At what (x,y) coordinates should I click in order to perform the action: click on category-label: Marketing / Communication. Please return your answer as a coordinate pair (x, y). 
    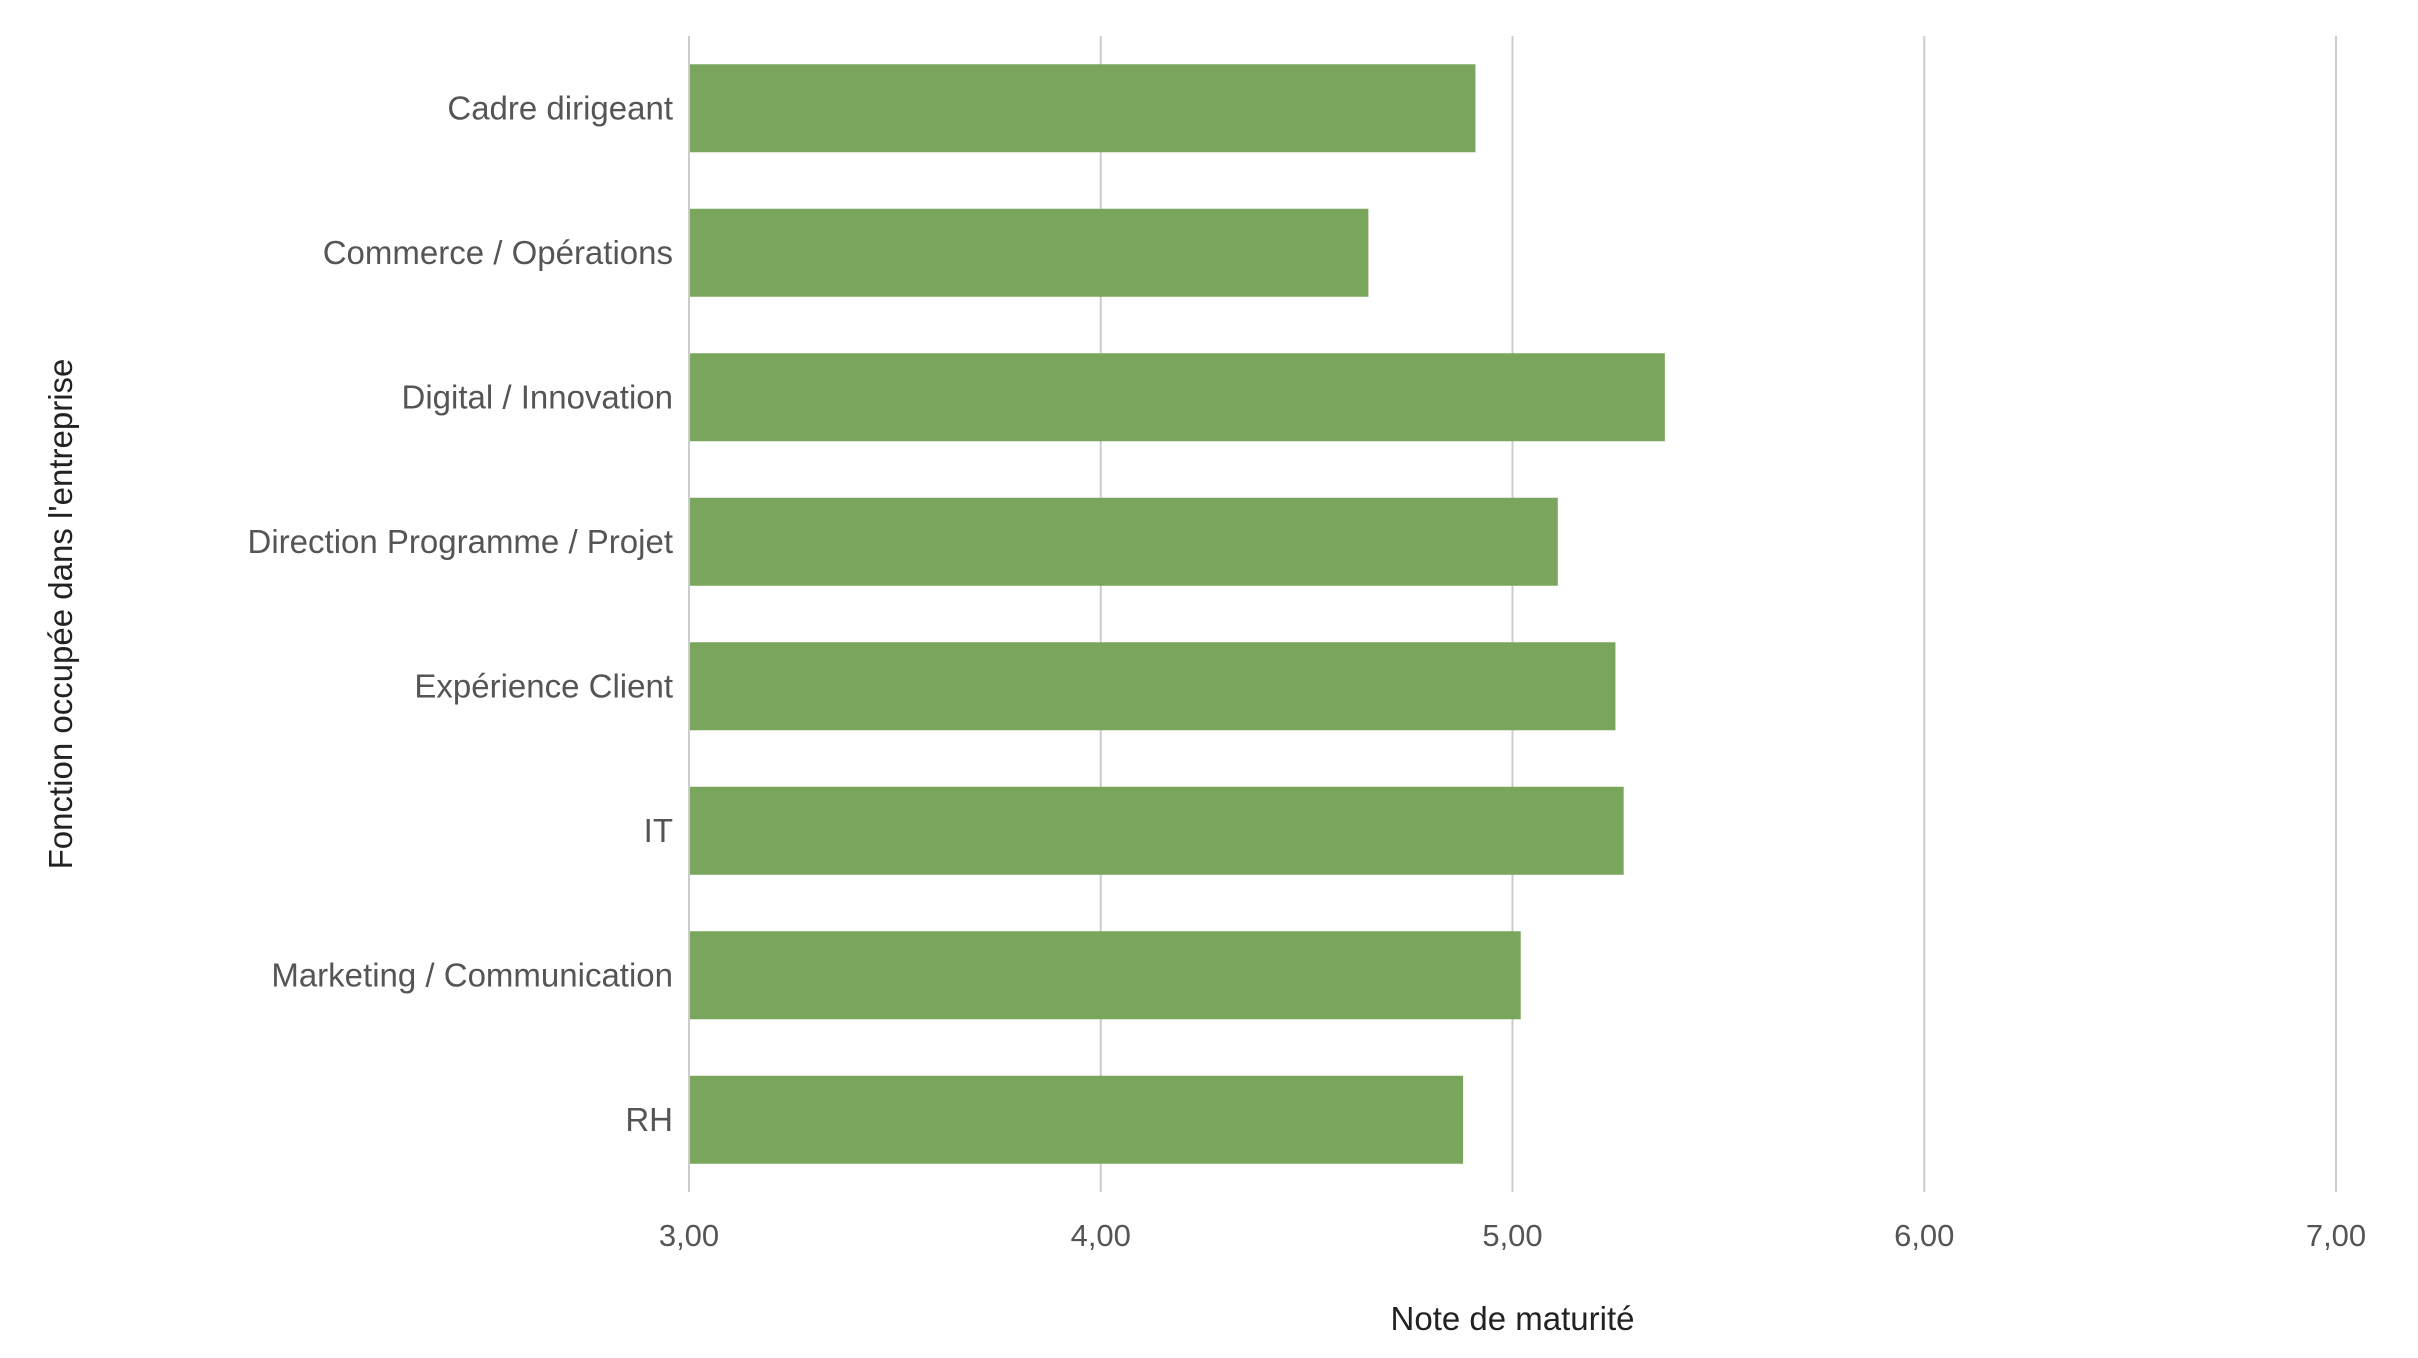
    Looking at the image, I should click on (472, 974).